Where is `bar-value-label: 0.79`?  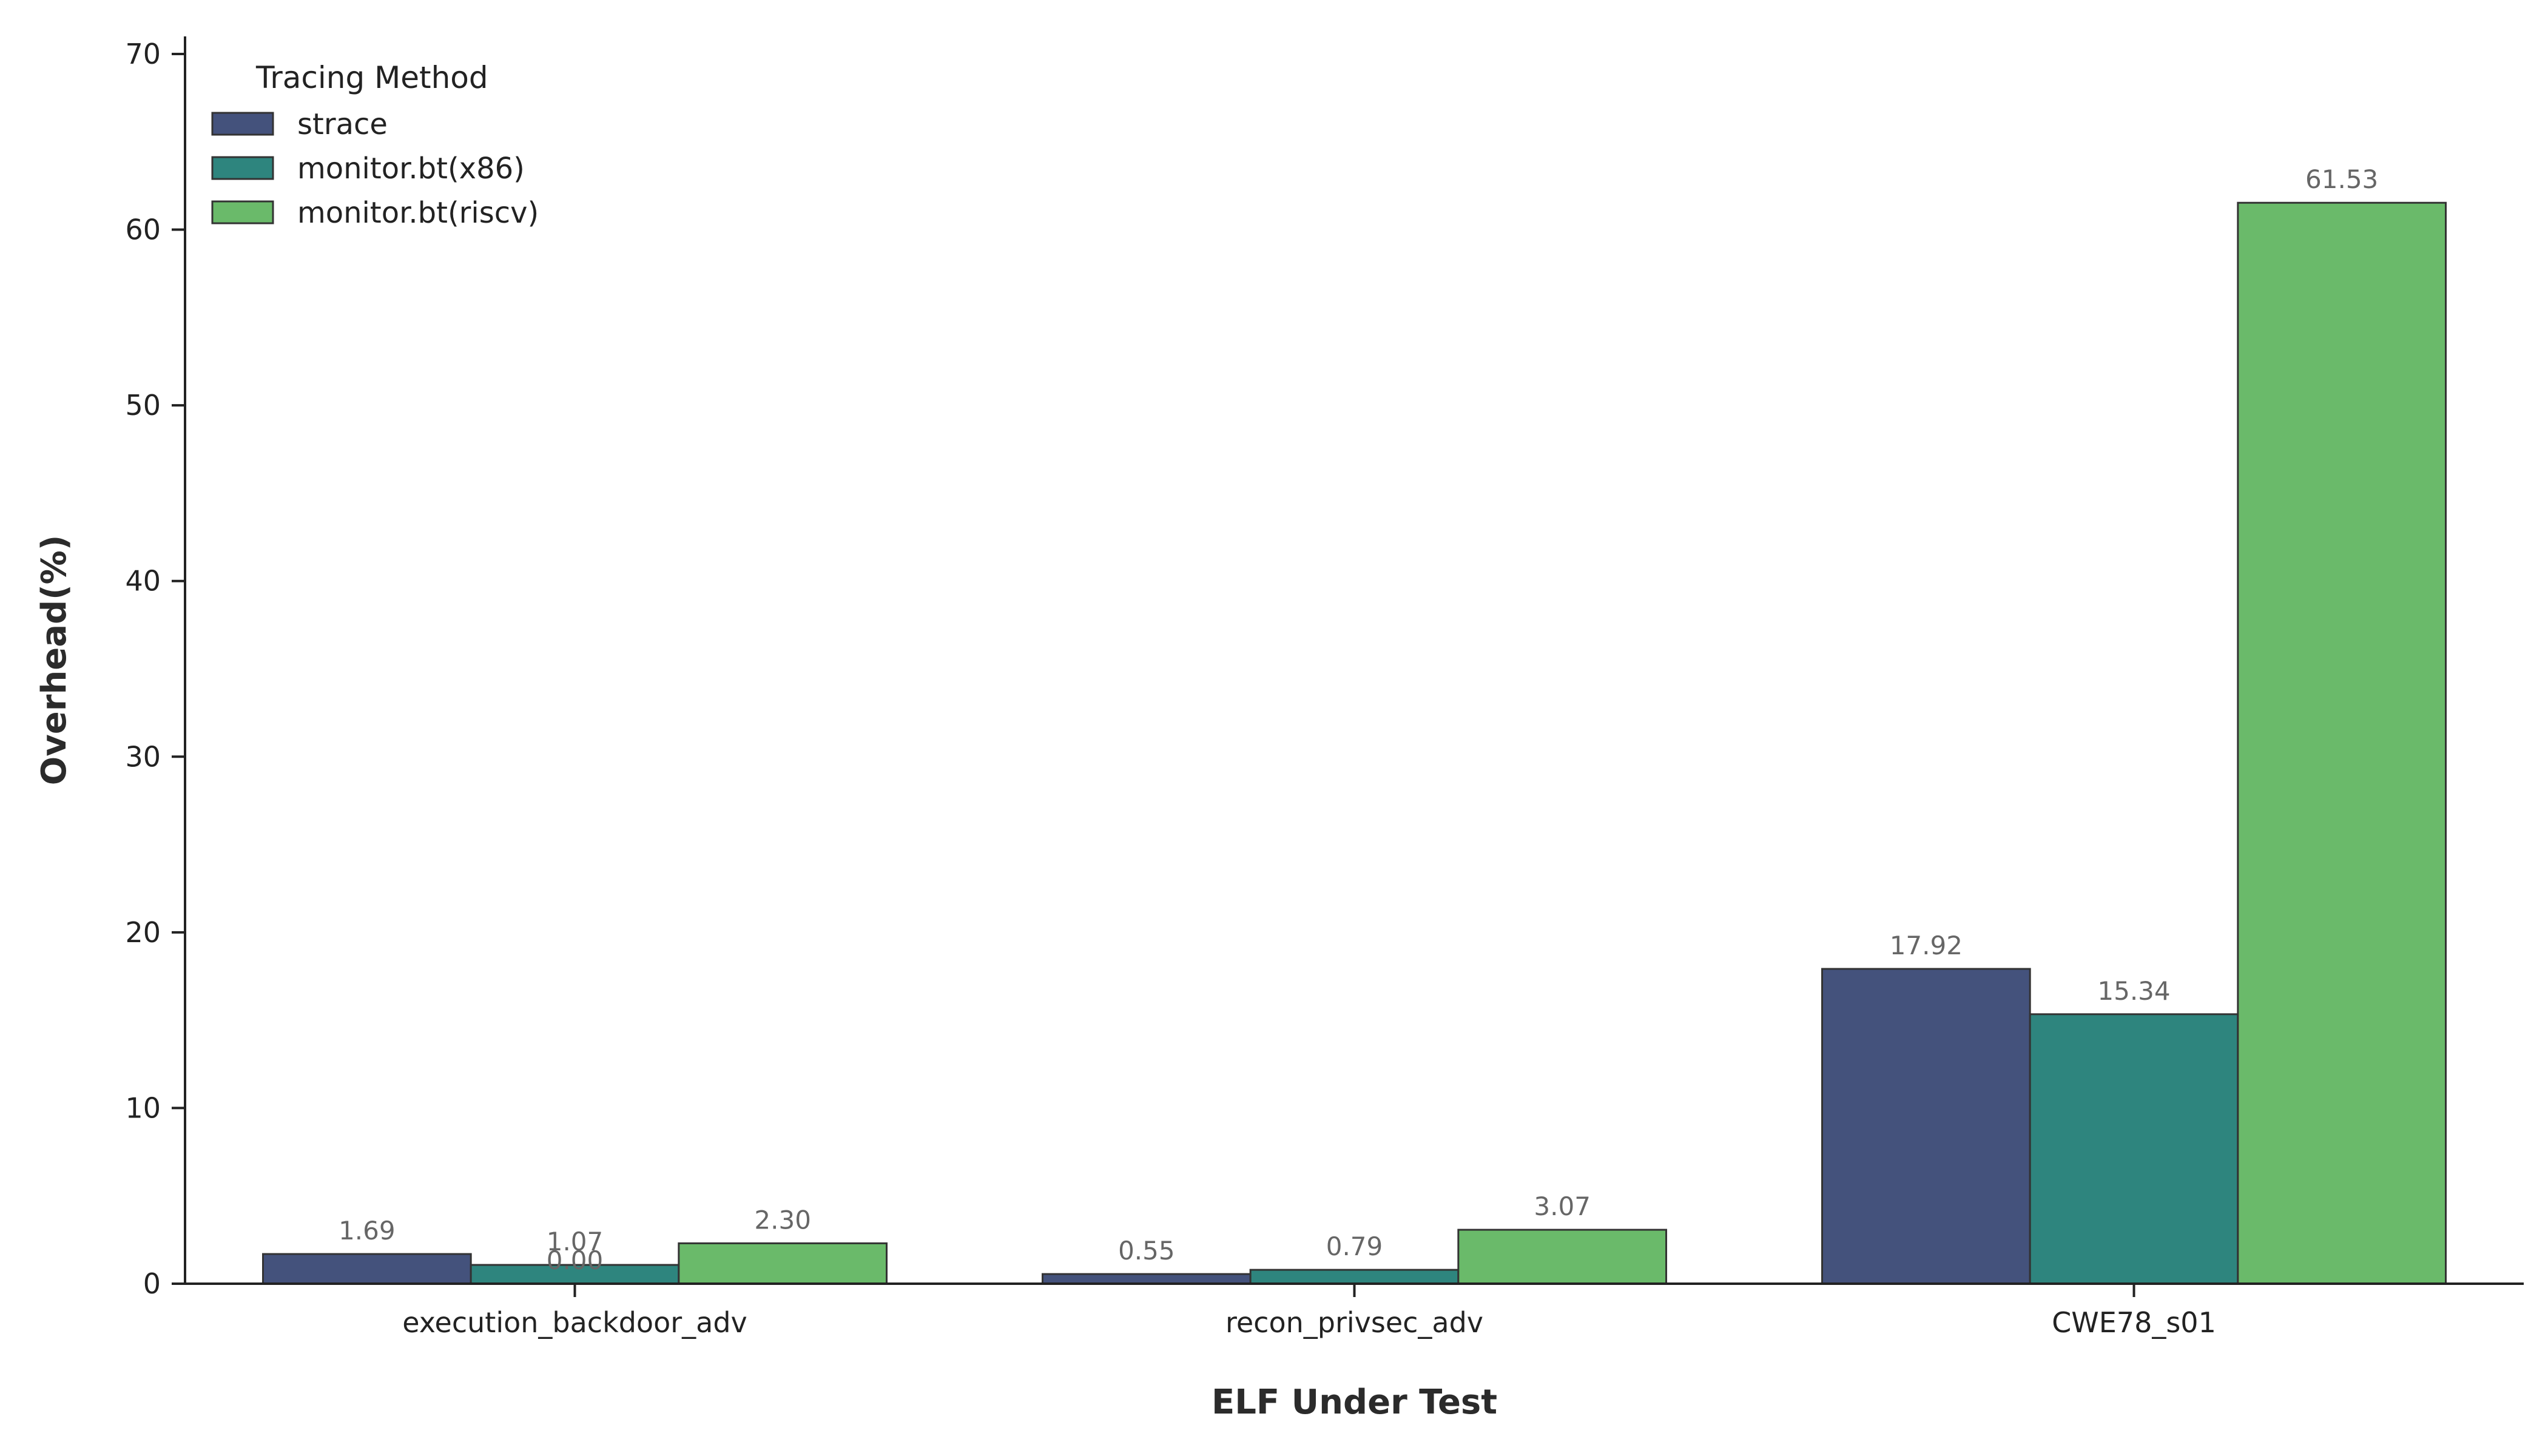 bar-value-label: 0.79 is located at coordinates (1354, 1246).